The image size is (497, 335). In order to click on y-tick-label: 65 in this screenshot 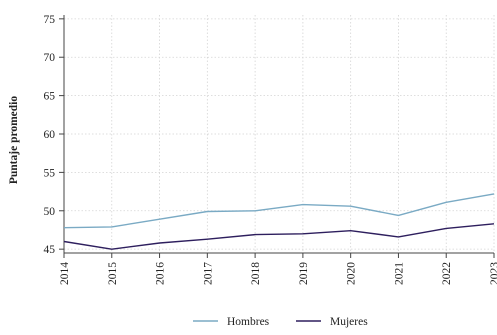, I will do `click(50, 97)`.